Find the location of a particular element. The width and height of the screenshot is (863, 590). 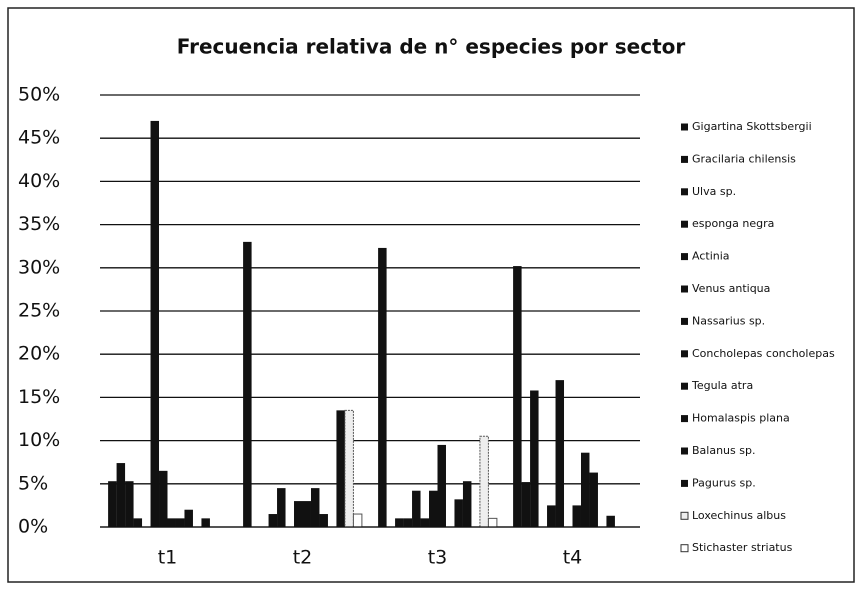

y-tick-label: 35% is located at coordinates (39, 224).